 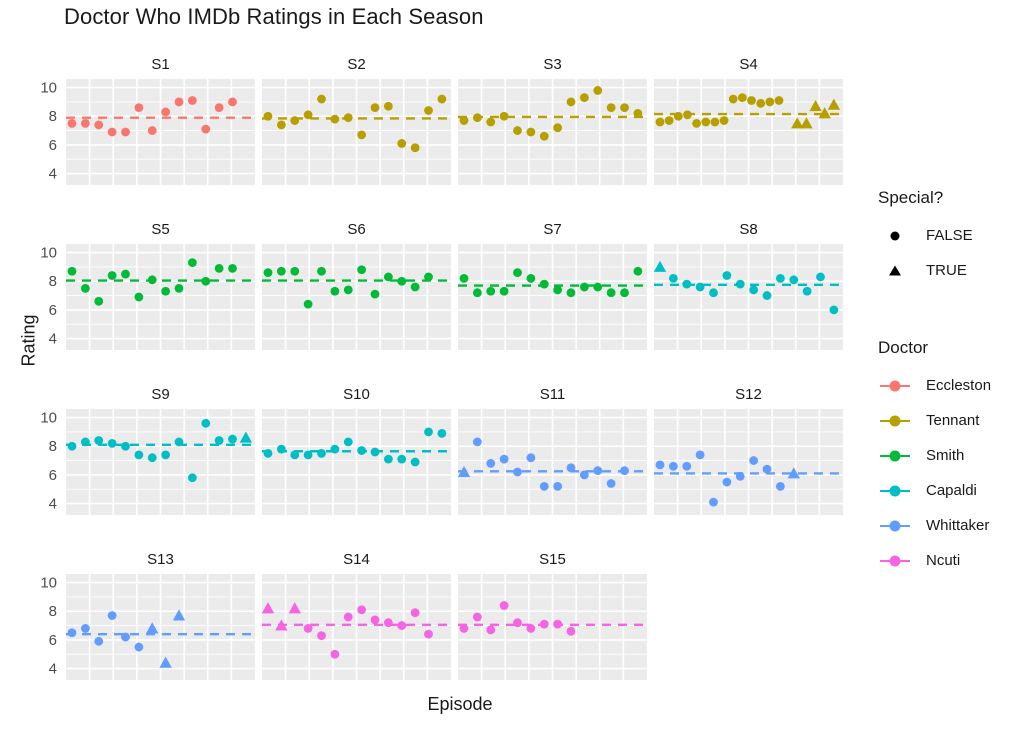 What do you see at coordinates (934, 385) in the screenshot?
I see `legend-item-eccleston: Eccleston` at bounding box center [934, 385].